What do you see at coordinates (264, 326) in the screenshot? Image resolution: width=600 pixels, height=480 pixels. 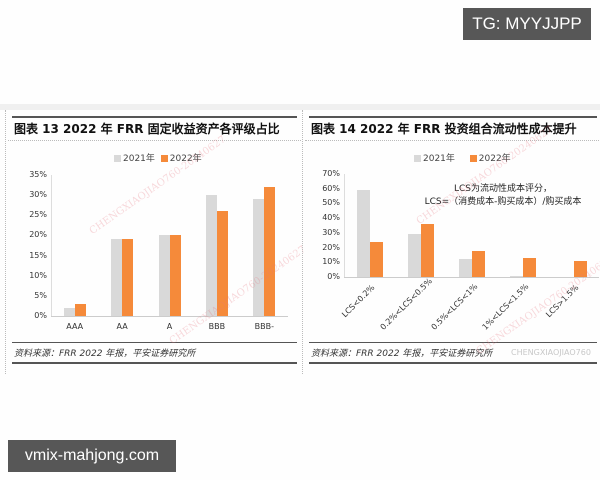 I see `x-tick-label: BBB-` at bounding box center [264, 326].